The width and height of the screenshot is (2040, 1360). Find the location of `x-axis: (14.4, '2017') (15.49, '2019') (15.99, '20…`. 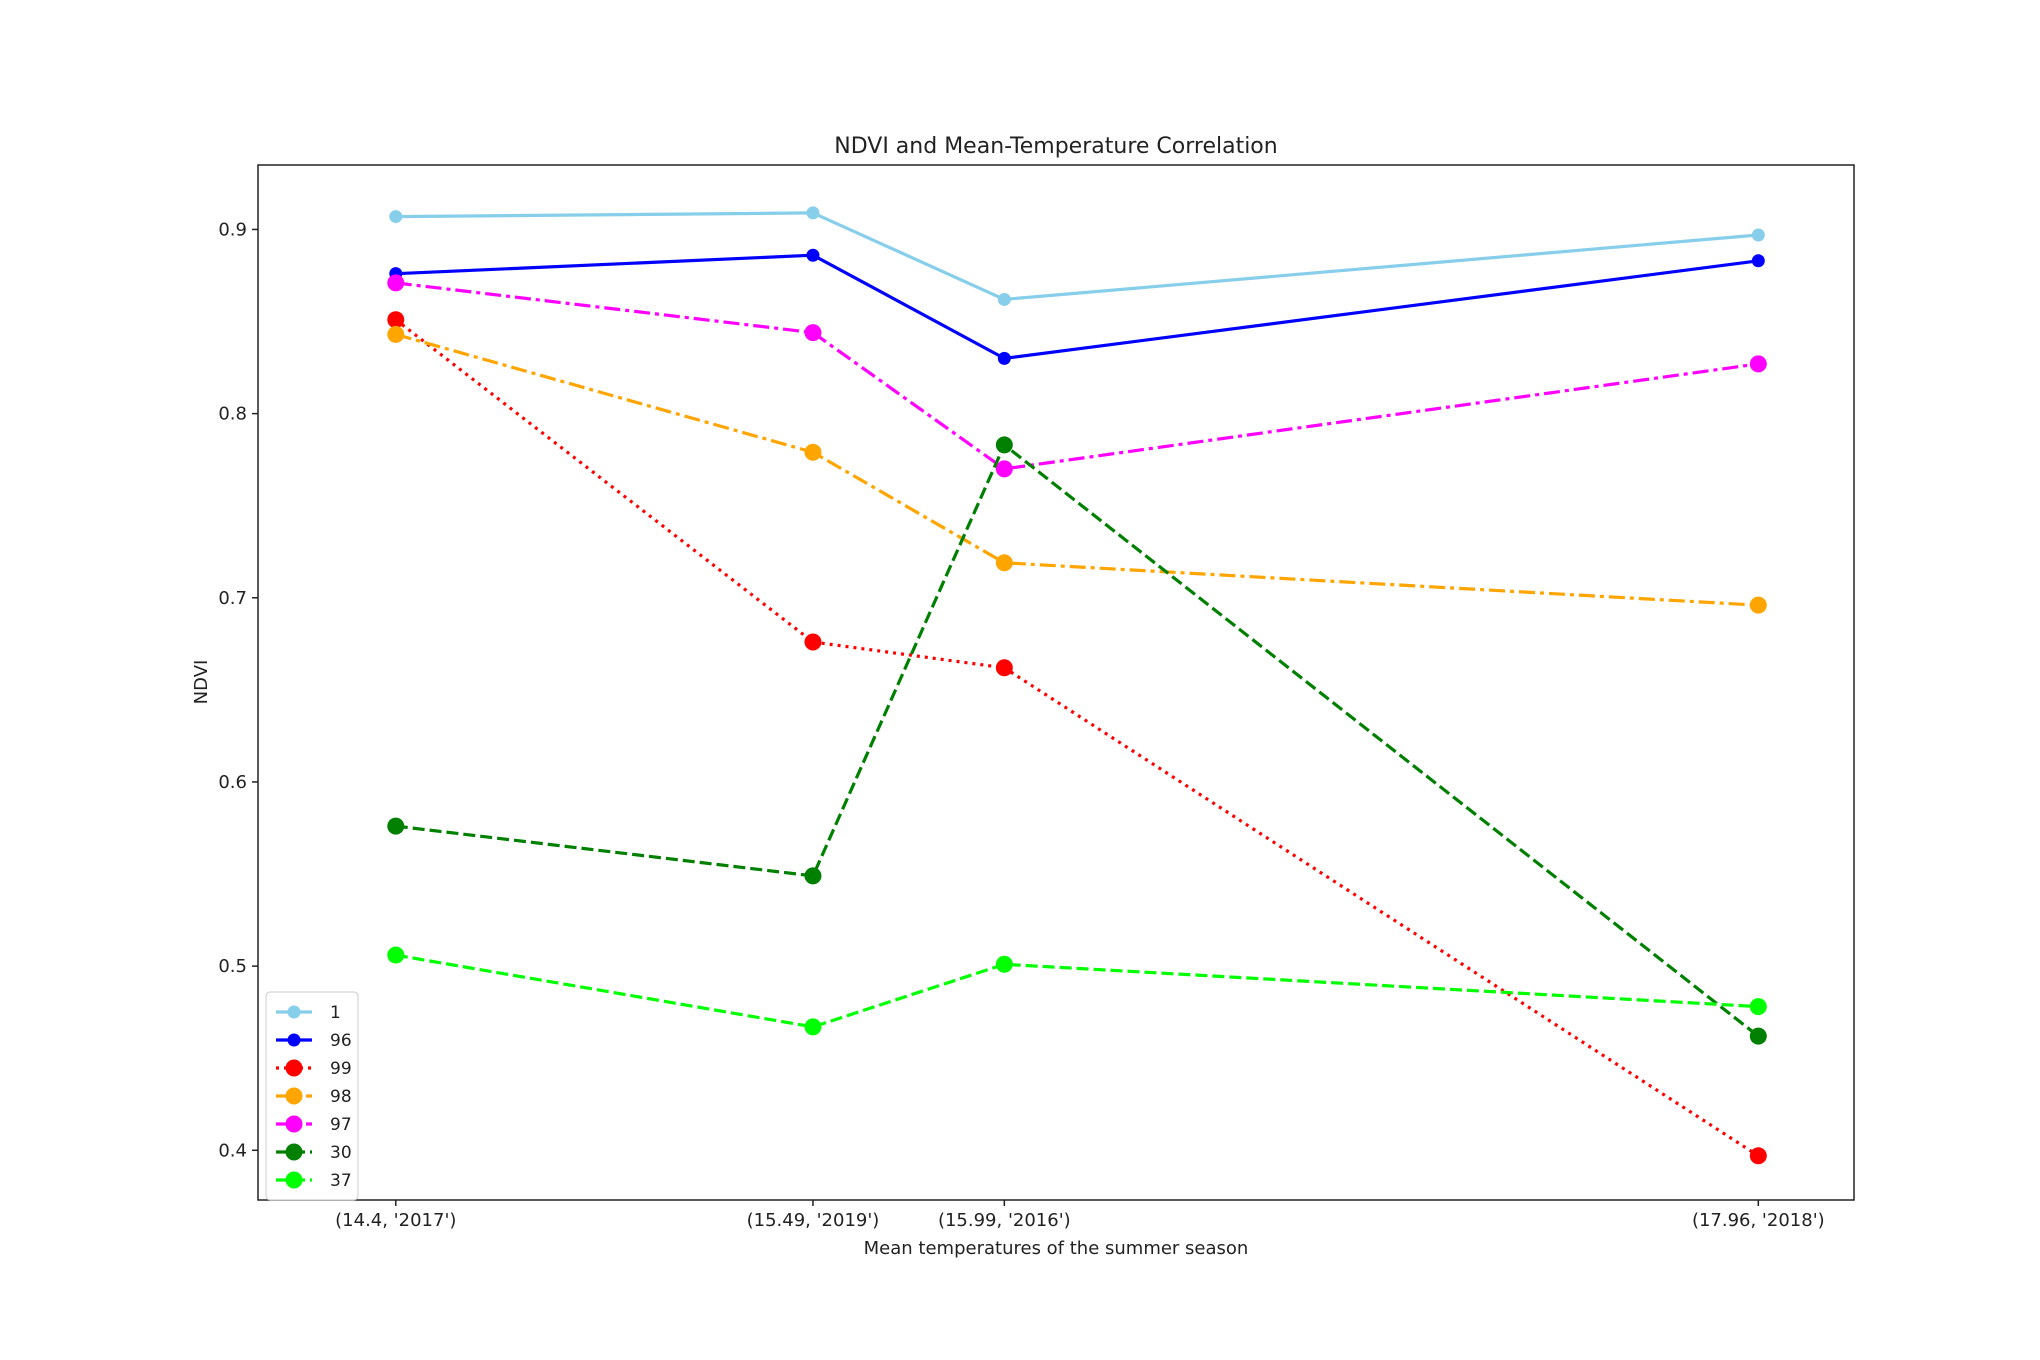

x-axis: (14.4, '2017') (15.49, '2019') (15.99, '20… is located at coordinates (1080, 1215).